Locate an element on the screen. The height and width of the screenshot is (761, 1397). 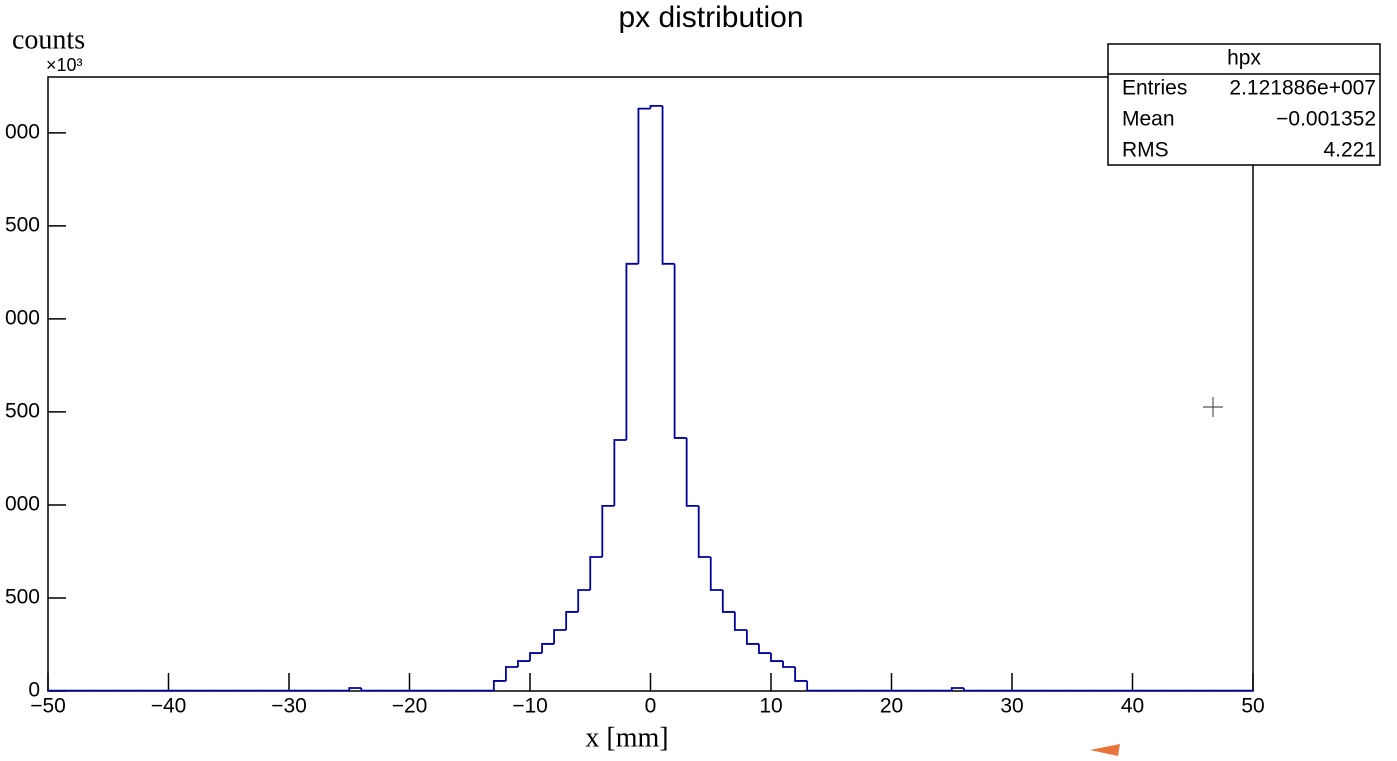
x-tick-label: 0 is located at coordinates (651, 706).